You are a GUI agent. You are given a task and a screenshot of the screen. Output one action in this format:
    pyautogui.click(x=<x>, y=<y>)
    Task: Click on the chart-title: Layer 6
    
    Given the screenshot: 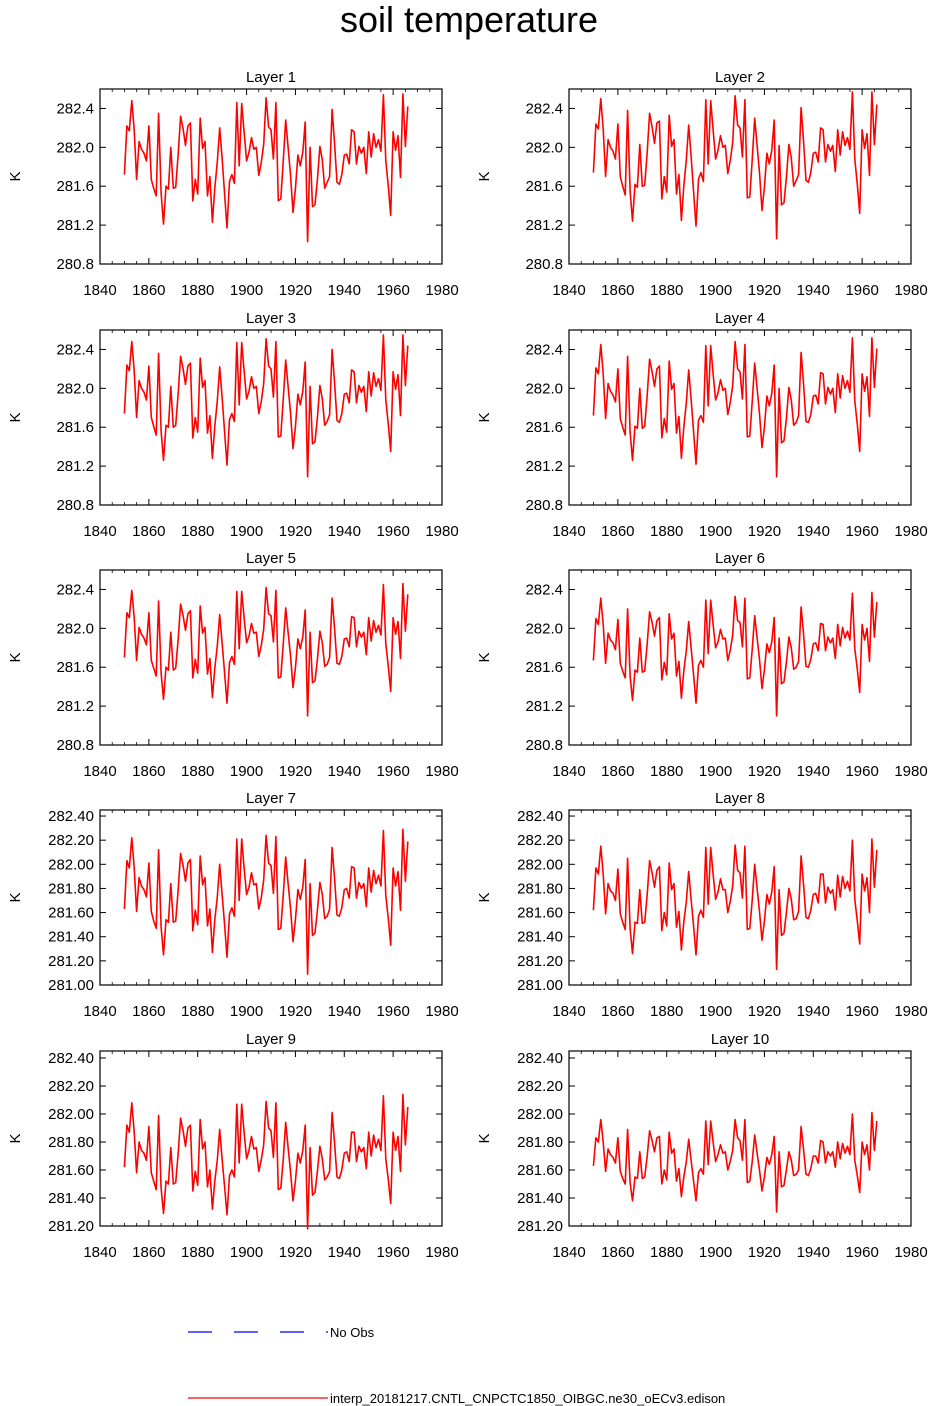 What is the action you would take?
    pyautogui.click(x=740, y=558)
    